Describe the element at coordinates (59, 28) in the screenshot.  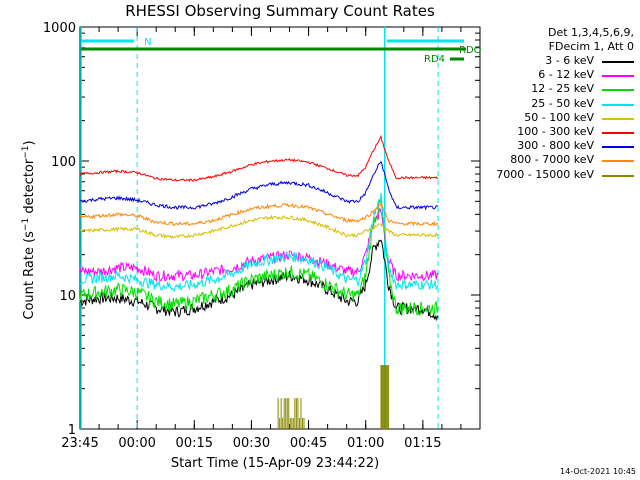
I see `y-tick-label: 1000` at that location.